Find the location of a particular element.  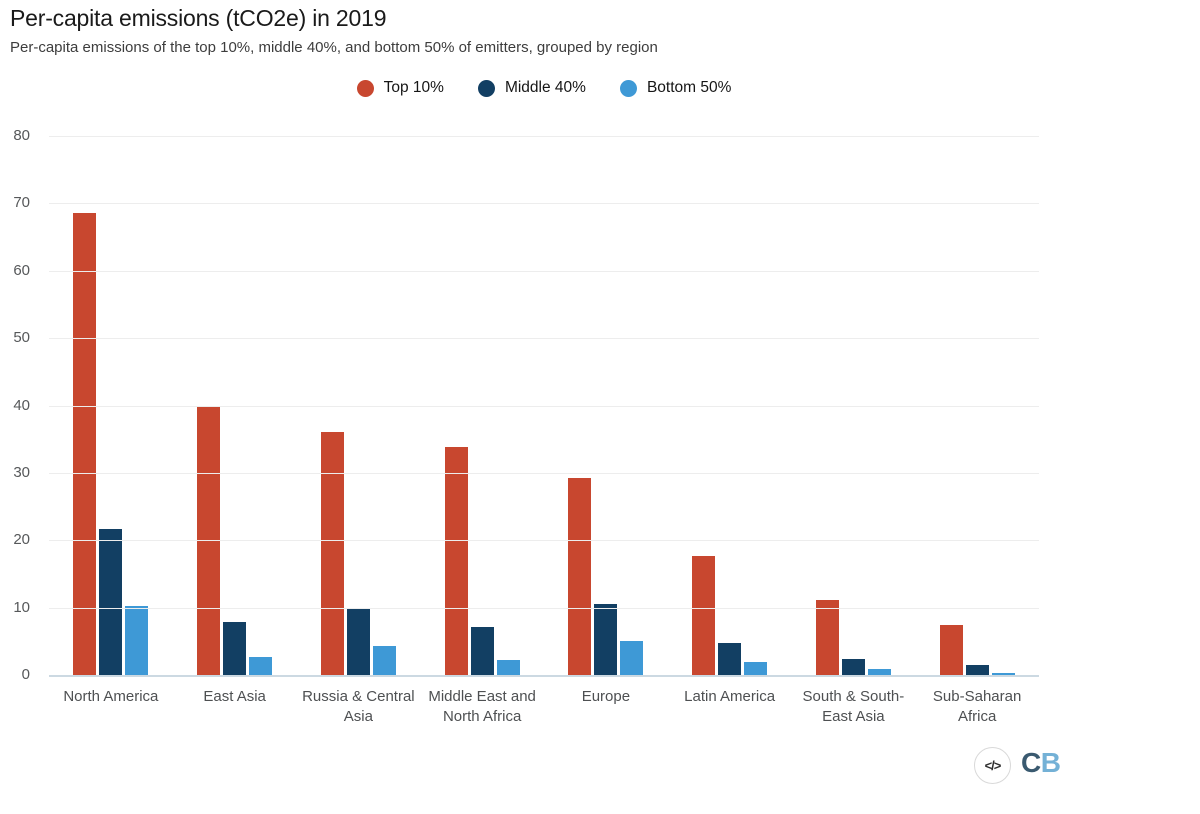

carbonbrief-logo: CB is located at coordinates (1041, 762).